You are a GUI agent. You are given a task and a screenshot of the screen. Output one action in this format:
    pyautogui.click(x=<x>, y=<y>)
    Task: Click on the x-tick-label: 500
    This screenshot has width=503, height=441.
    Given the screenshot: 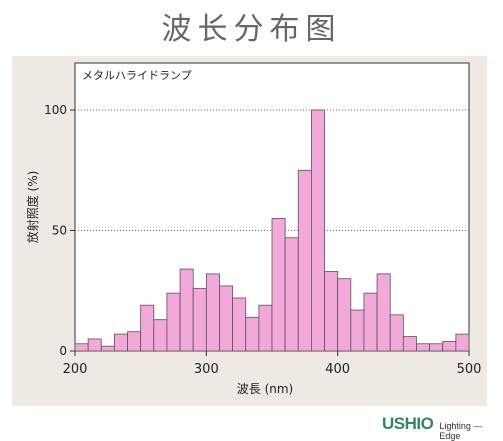 What is the action you would take?
    pyautogui.click(x=469, y=369)
    